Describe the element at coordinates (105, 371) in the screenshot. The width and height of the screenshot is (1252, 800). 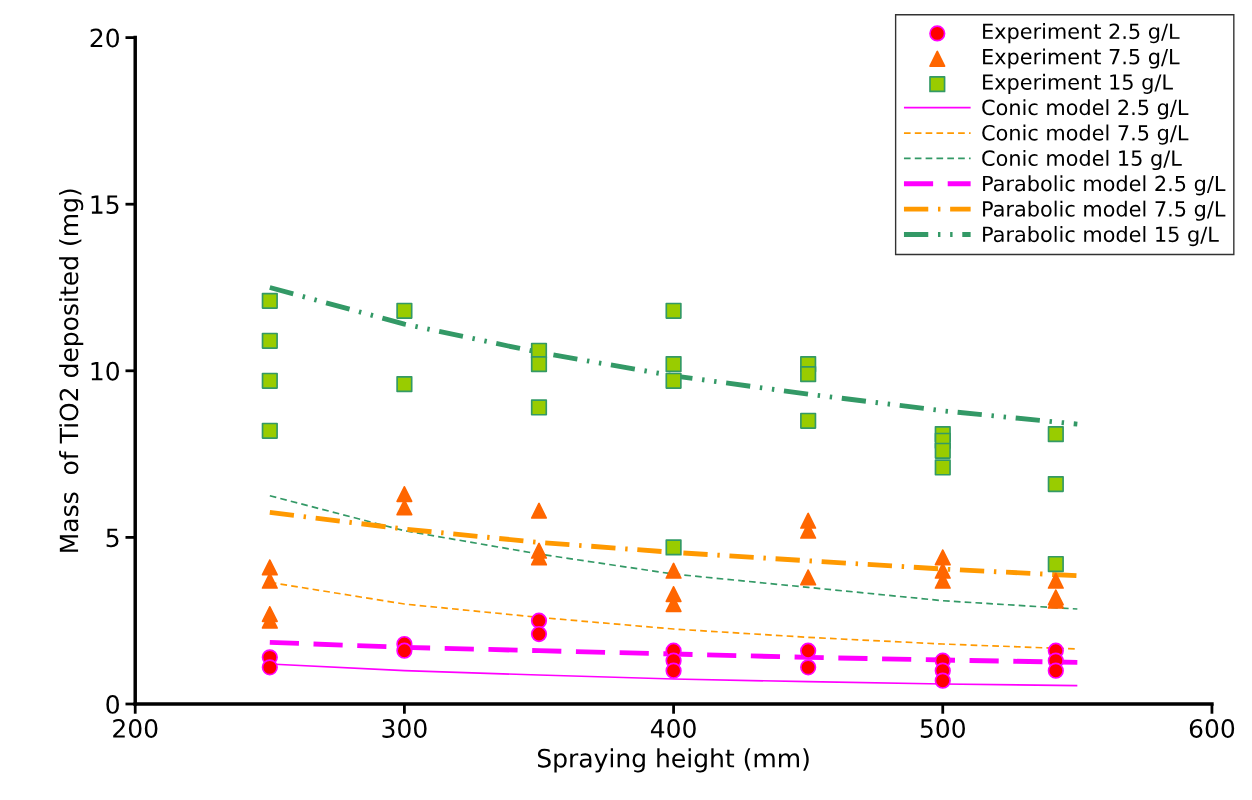
I see `y-tick-label: 10` at that location.